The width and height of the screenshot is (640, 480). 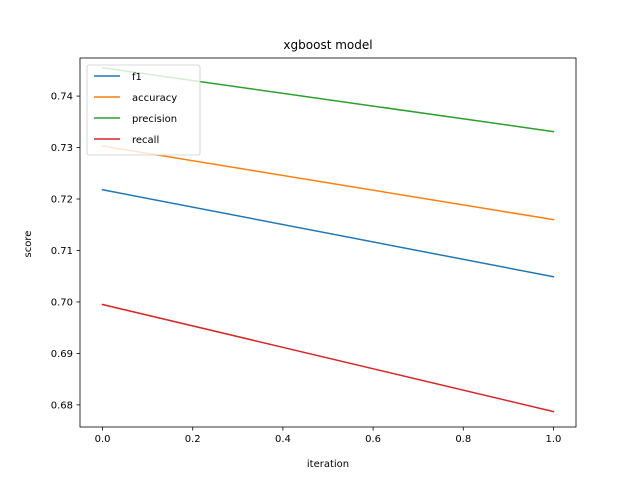 I want to click on legend-box, so click(x=143, y=110).